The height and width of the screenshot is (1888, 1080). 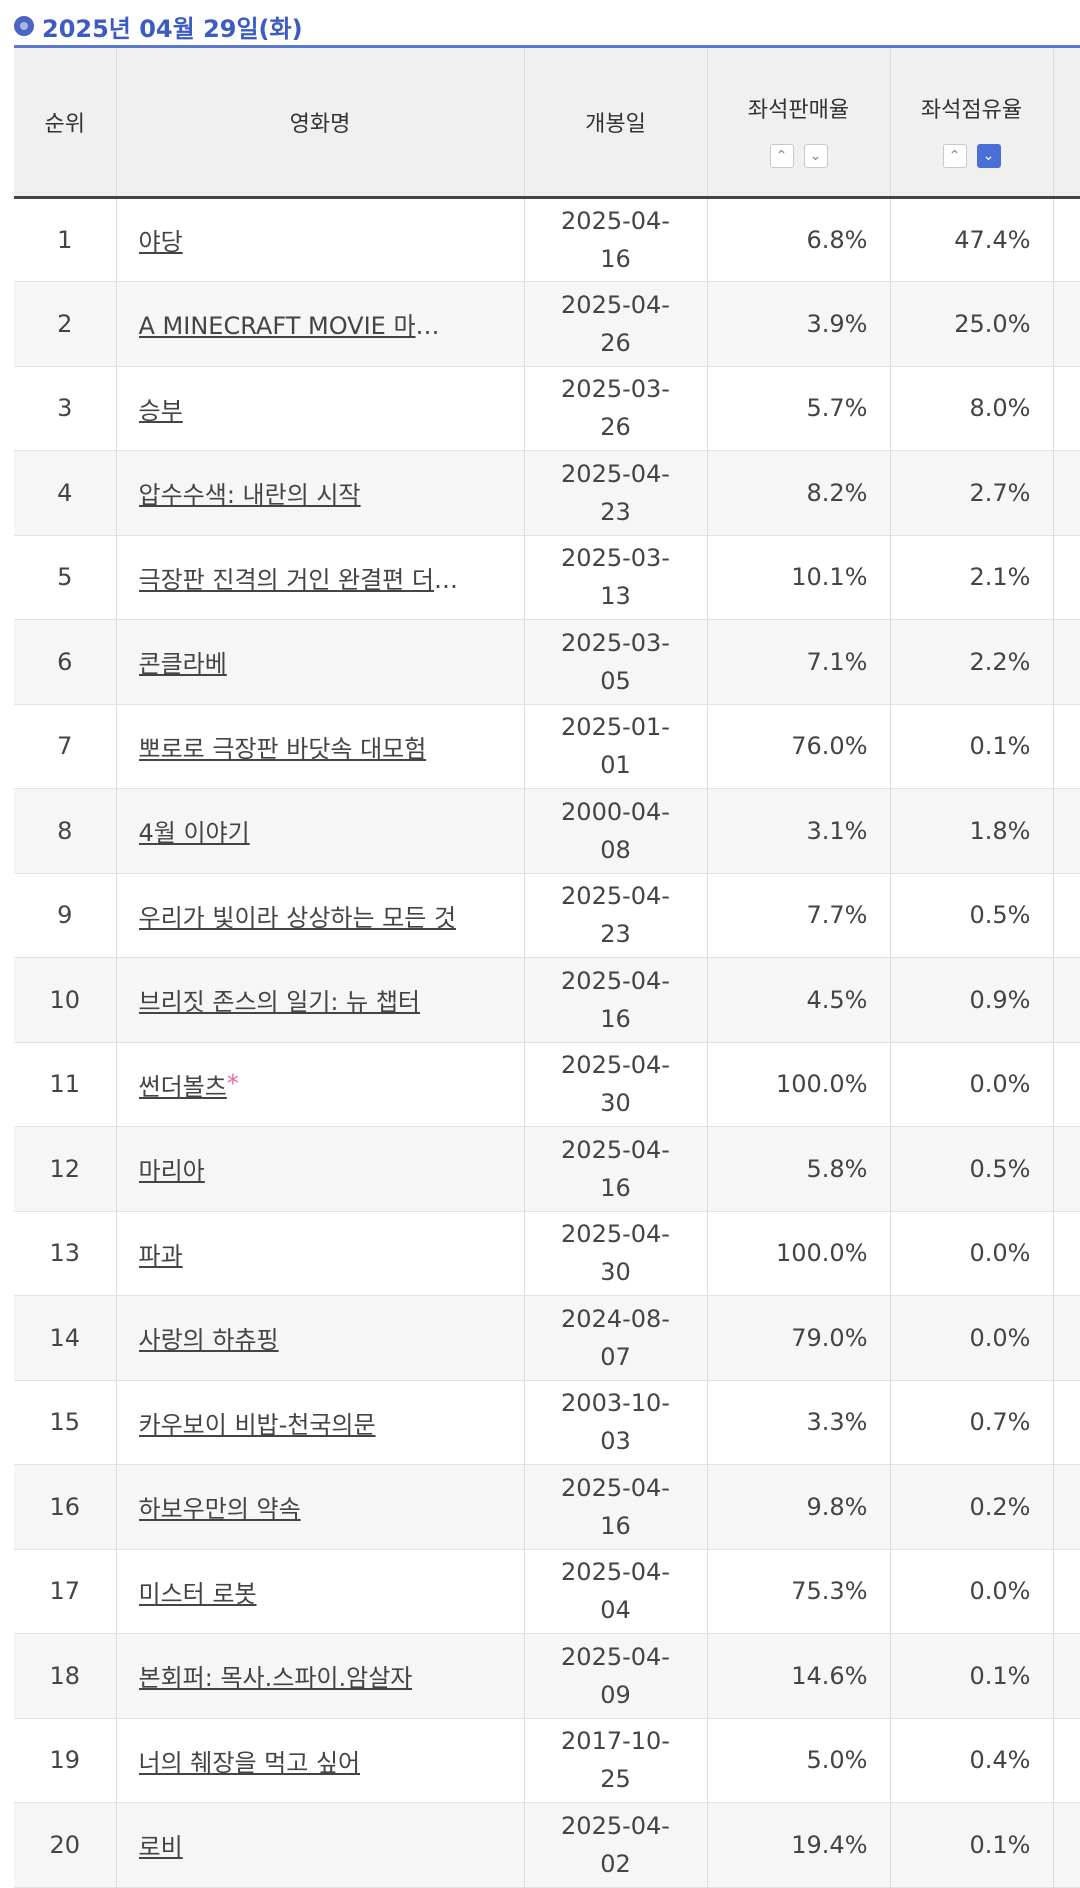 What do you see at coordinates (798, 1338) in the screenshot?
I see `sales-rate-cell: 79.0%` at bounding box center [798, 1338].